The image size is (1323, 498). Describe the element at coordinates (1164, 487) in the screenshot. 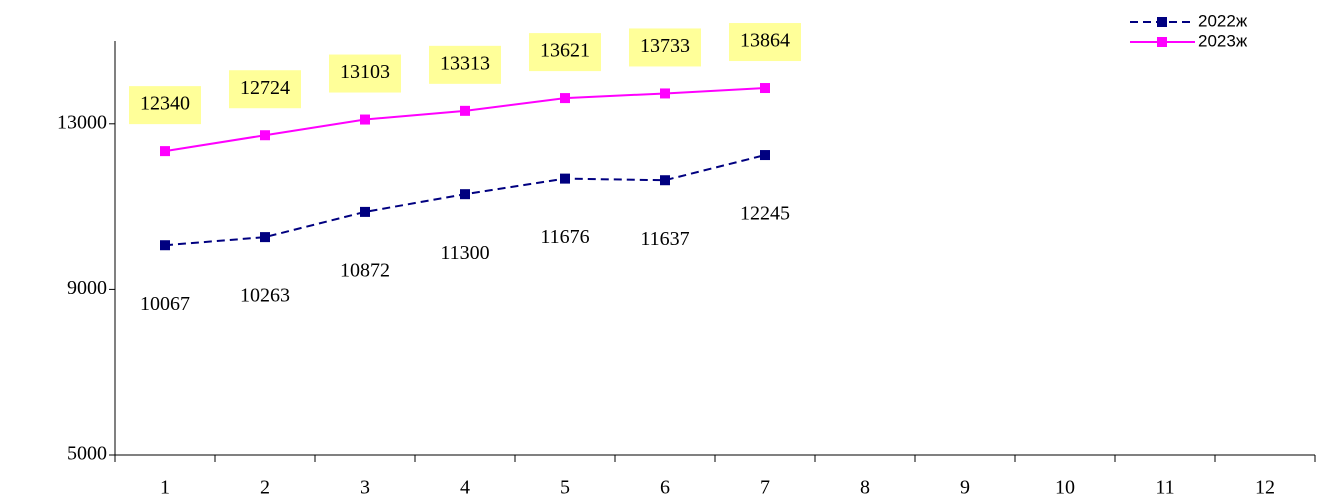

I see `x-tick-label: 11` at that location.